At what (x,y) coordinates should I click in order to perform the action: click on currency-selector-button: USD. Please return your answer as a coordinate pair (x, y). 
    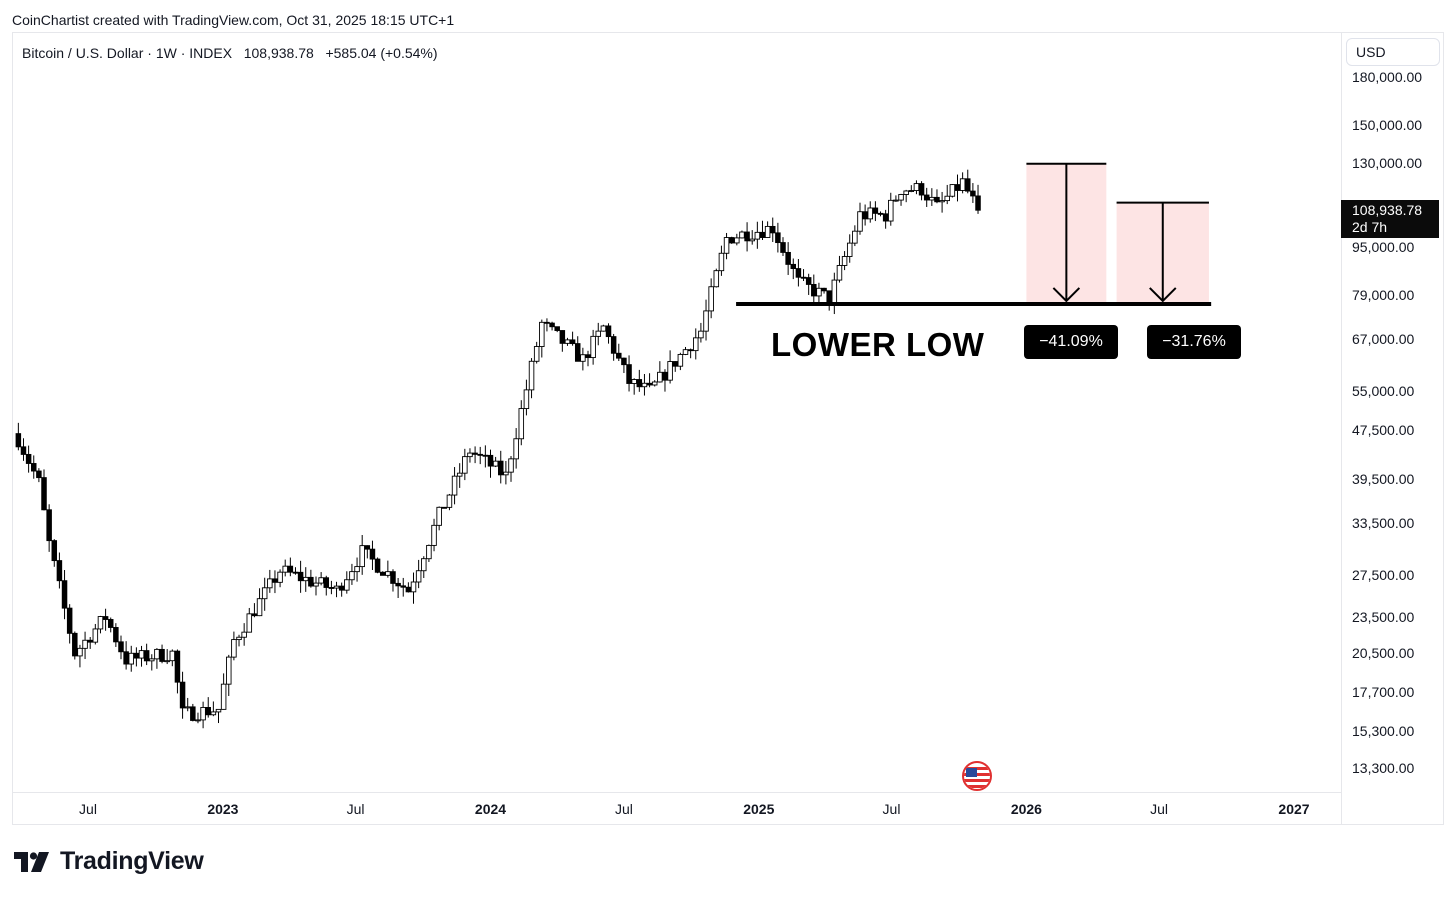
    Looking at the image, I should click on (1393, 52).